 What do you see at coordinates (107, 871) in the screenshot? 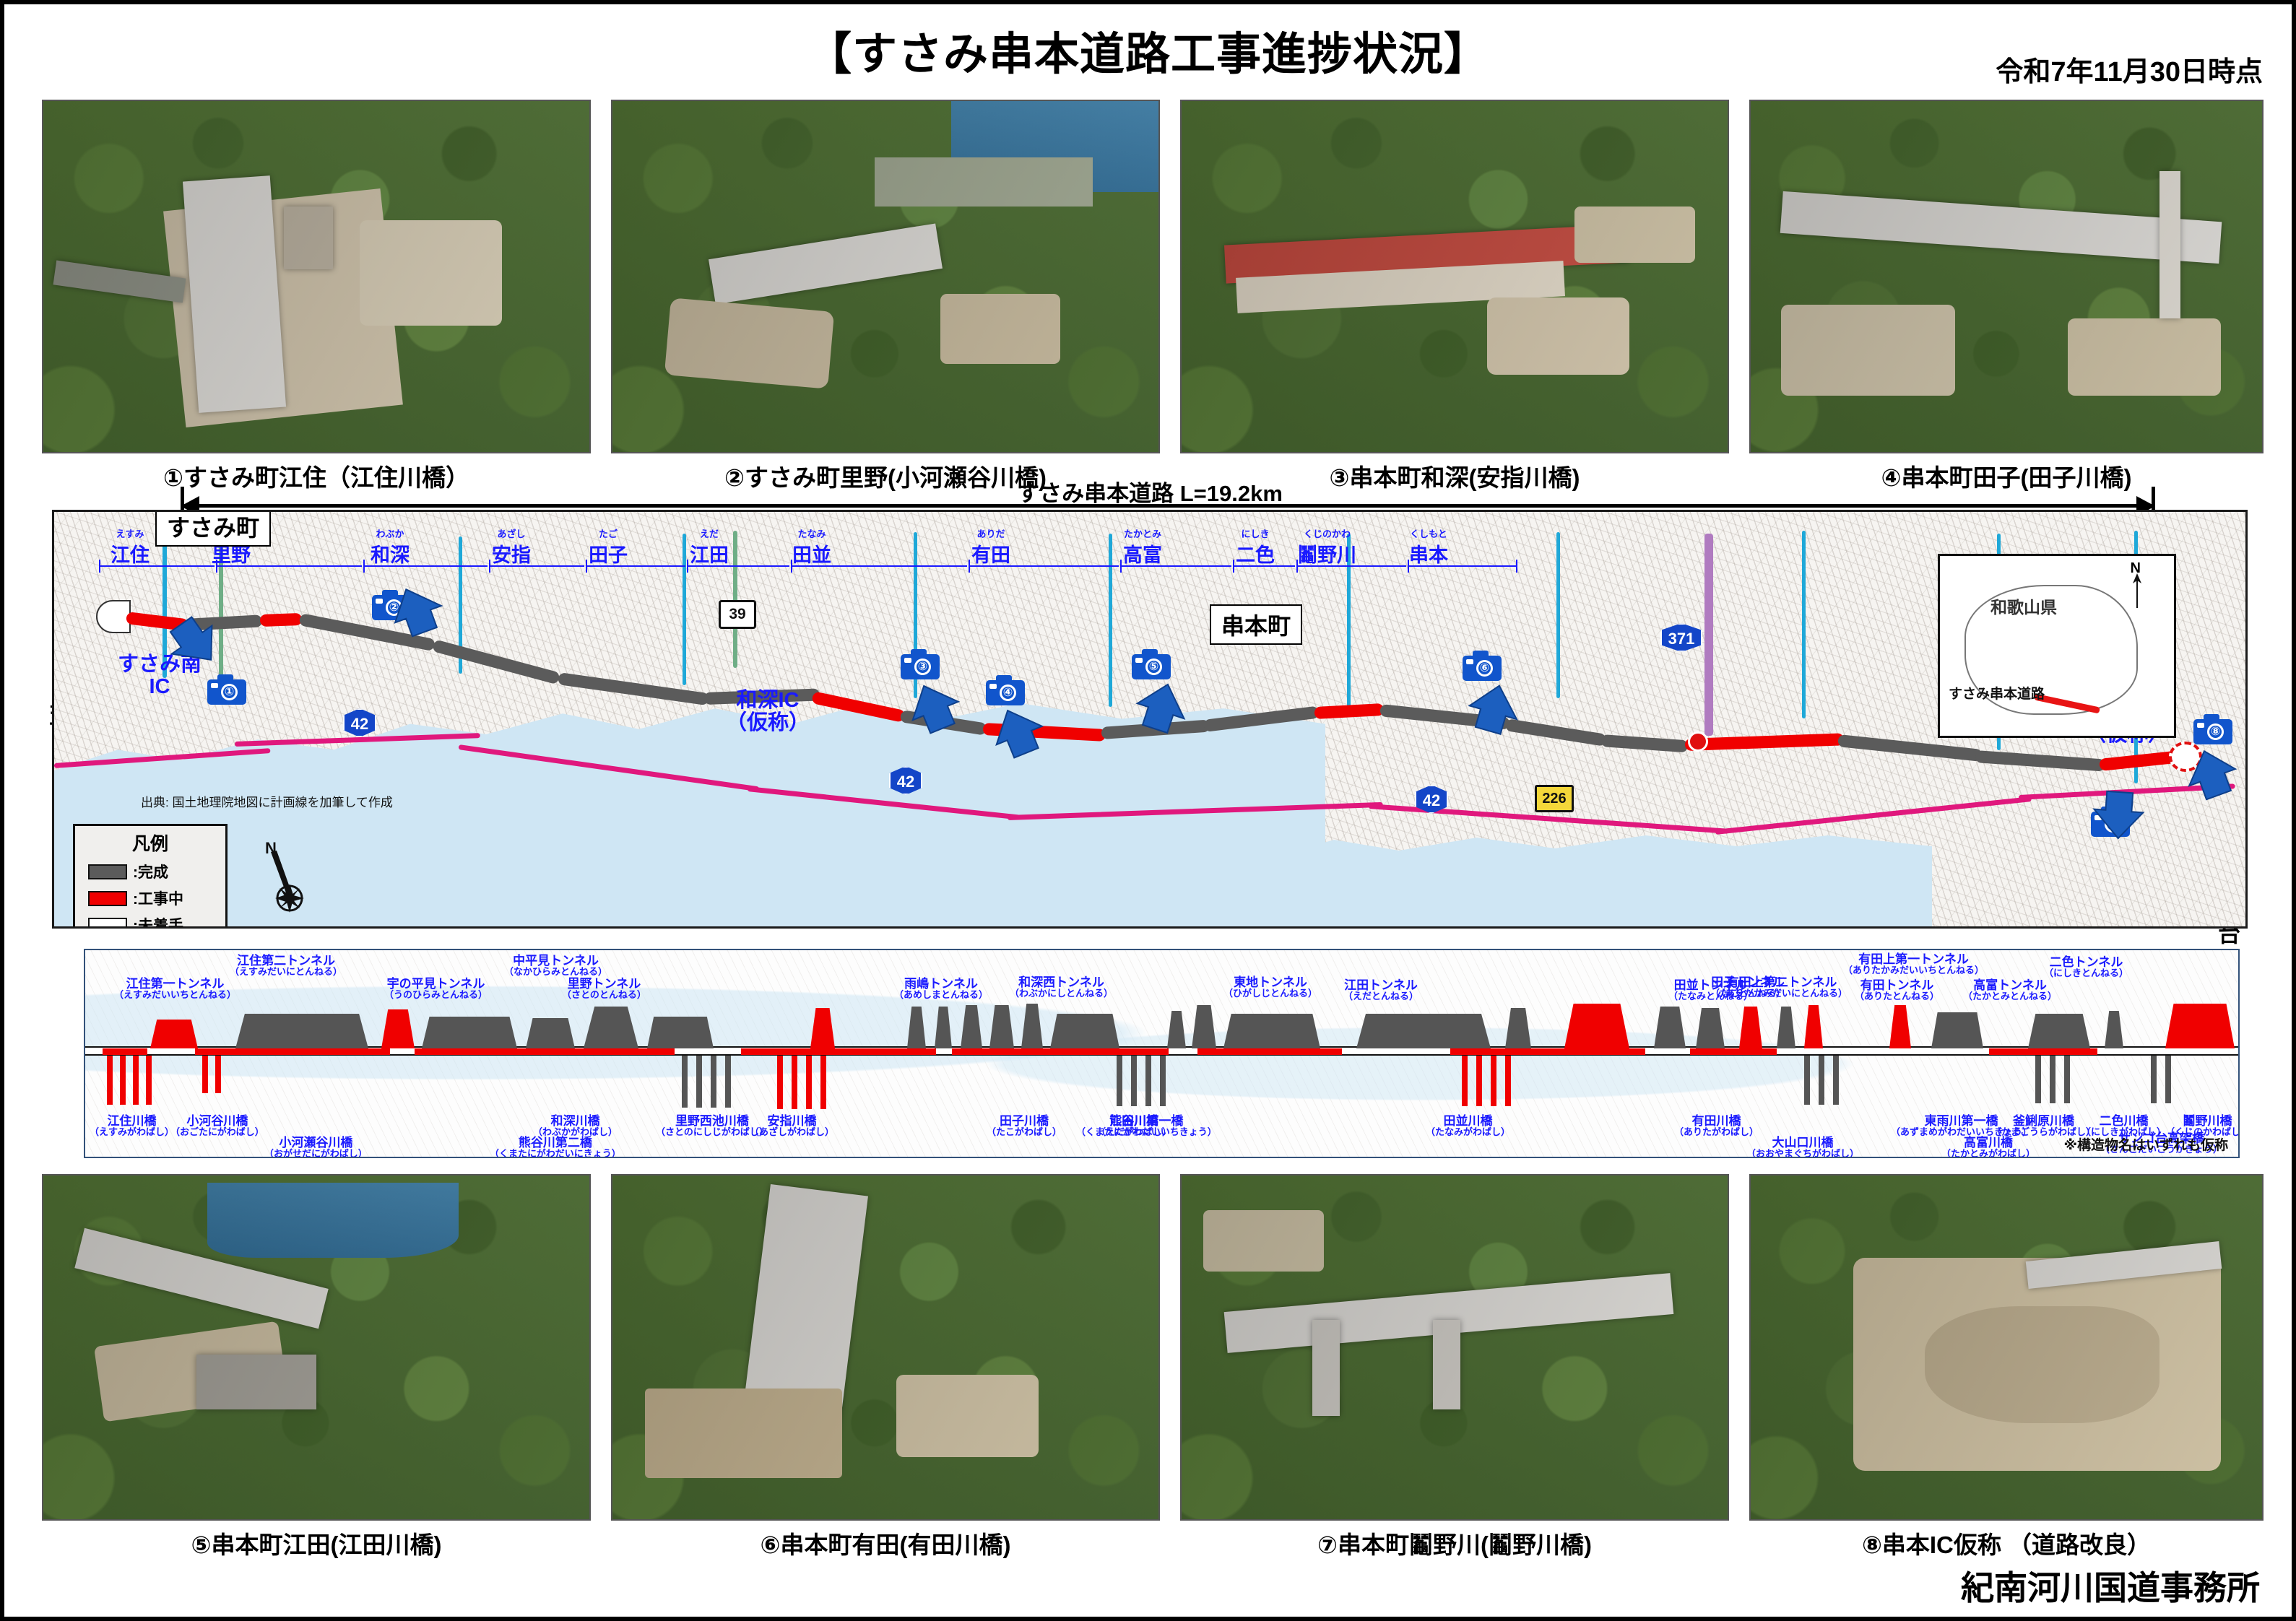
I see `legend-swatch-complete` at bounding box center [107, 871].